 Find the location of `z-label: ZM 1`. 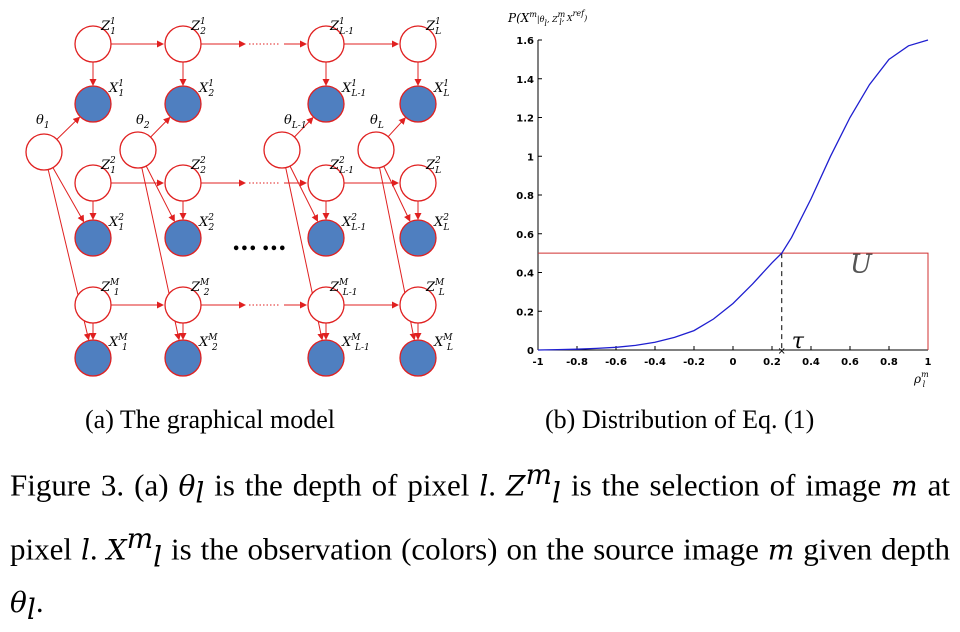

z-label: ZM 1 is located at coordinates (110, 288).